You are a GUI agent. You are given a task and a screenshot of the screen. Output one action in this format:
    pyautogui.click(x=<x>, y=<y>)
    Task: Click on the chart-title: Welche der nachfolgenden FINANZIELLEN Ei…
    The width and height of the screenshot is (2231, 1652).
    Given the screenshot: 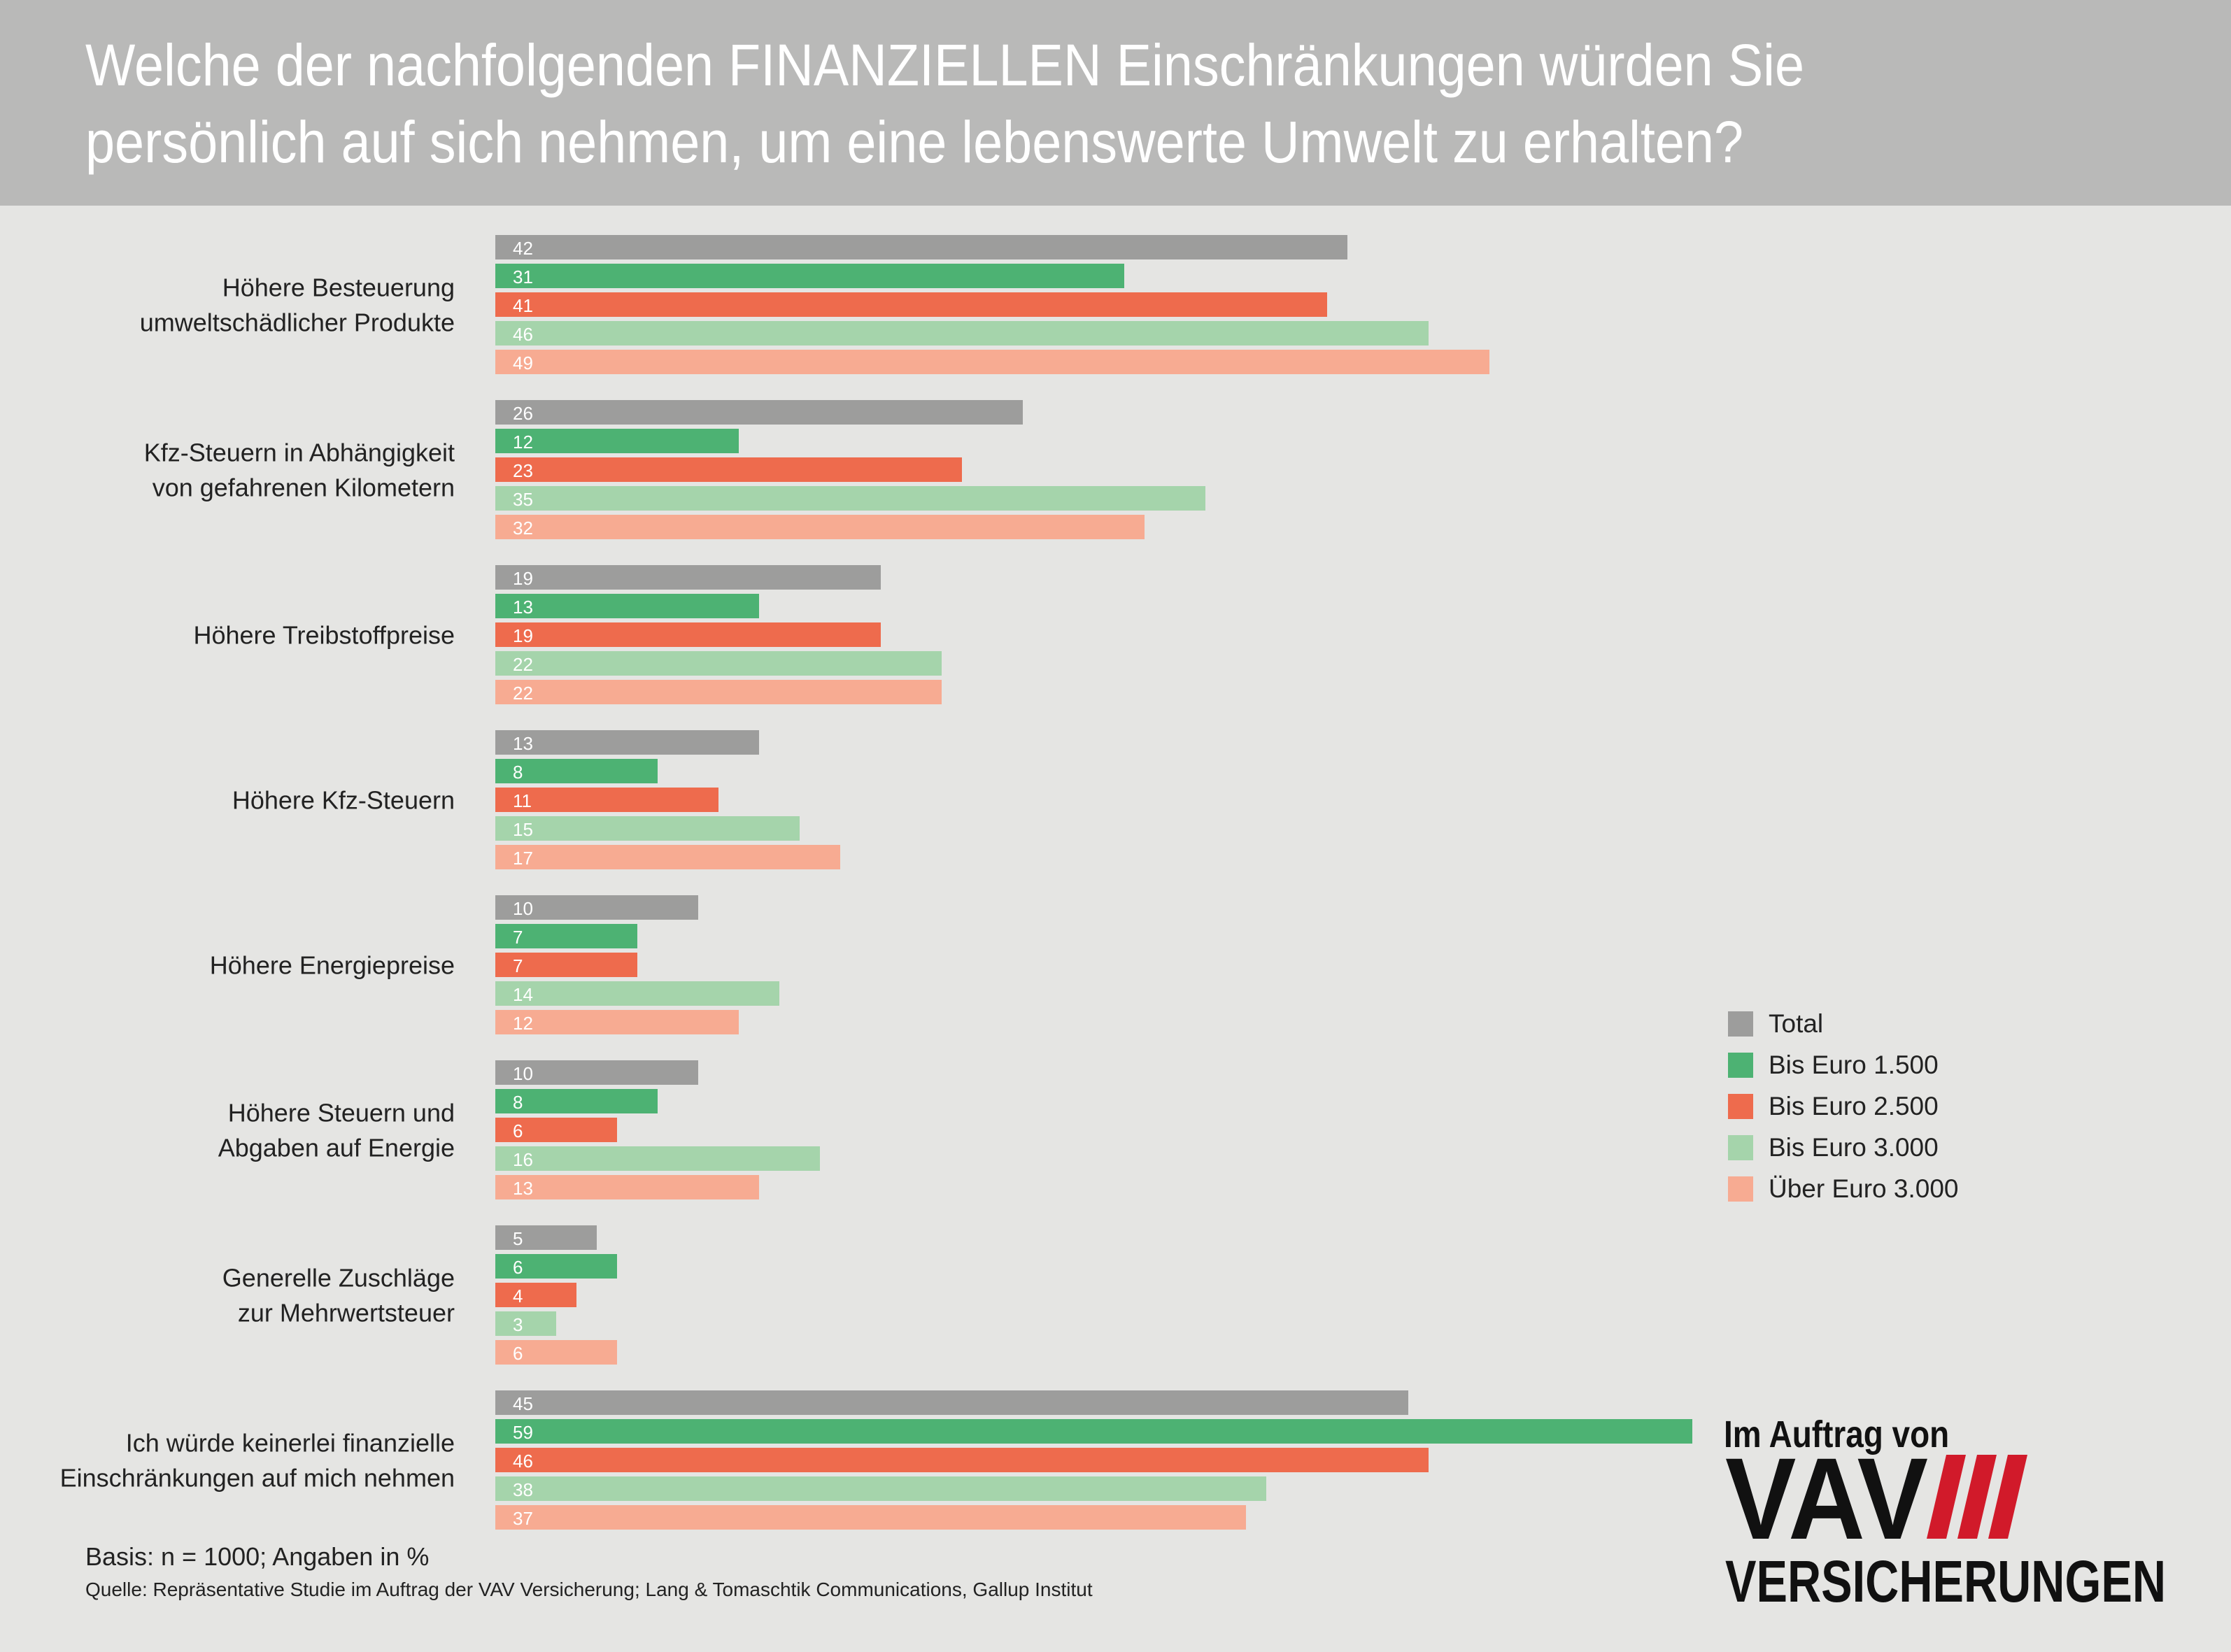 What is the action you would take?
    pyautogui.click(x=944, y=103)
    